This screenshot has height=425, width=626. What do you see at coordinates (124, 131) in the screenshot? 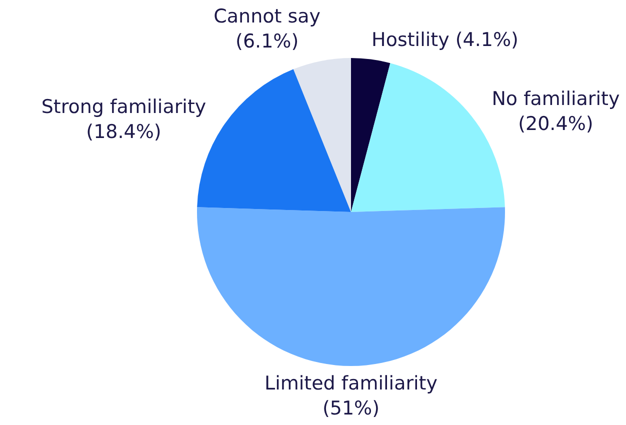
I see `data-label: (18.4%)` at bounding box center [124, 131].